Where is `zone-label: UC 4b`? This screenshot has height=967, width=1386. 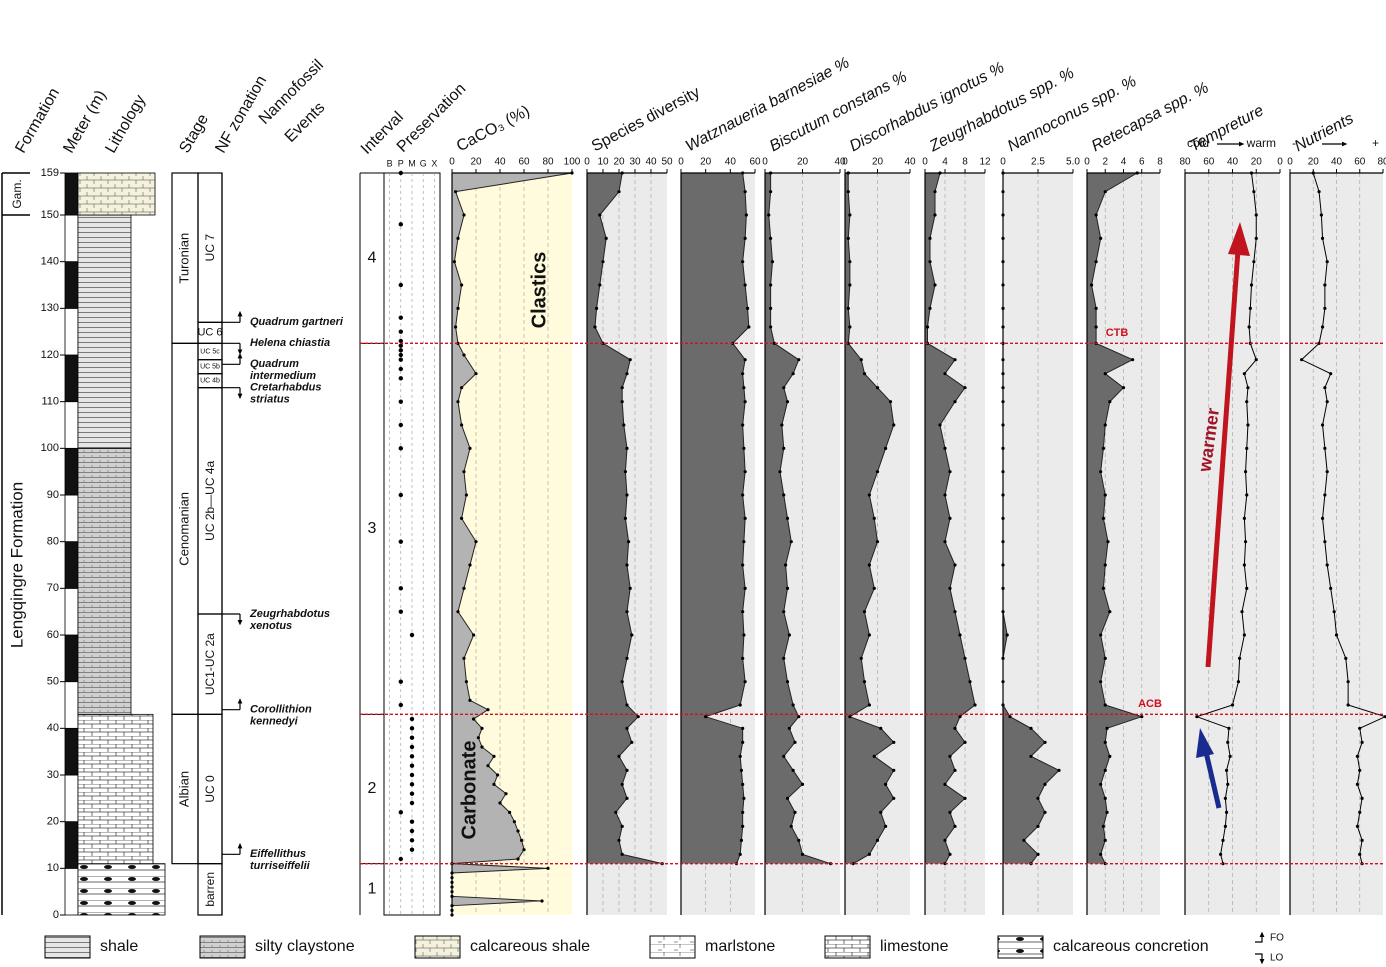
zone-label: UC 4b is located at coordinates (210, 381).